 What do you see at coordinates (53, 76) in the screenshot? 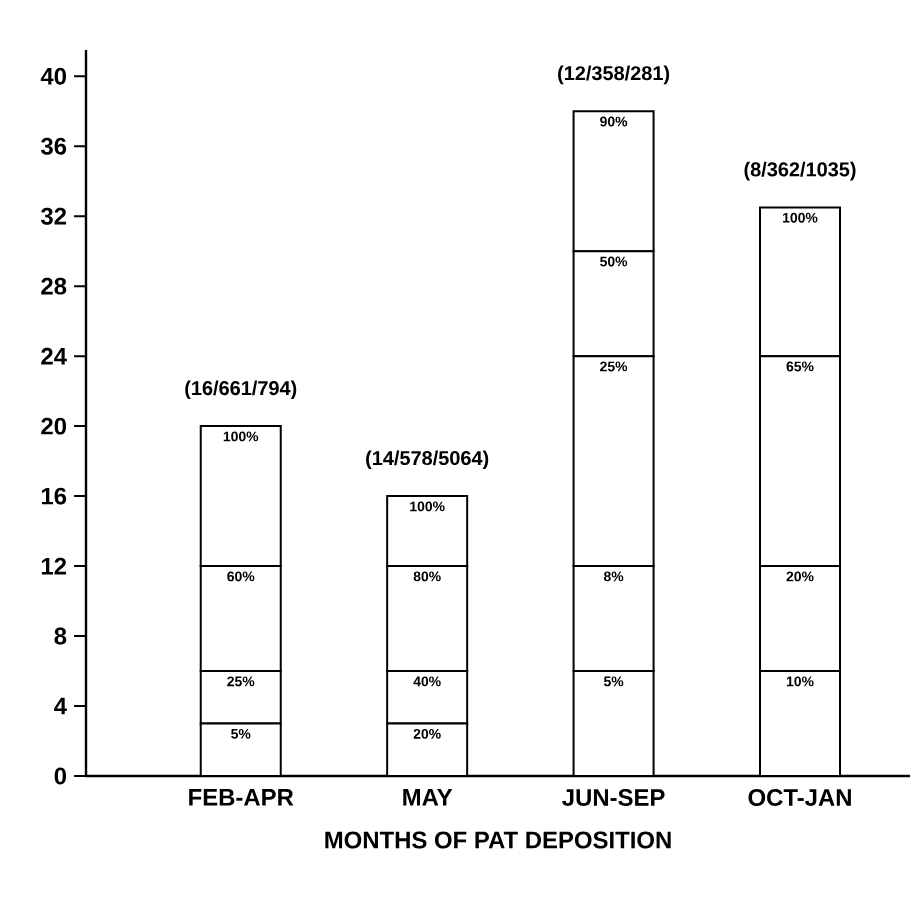
I see `y-tick-label: 40` at bounding box center [53, 76].